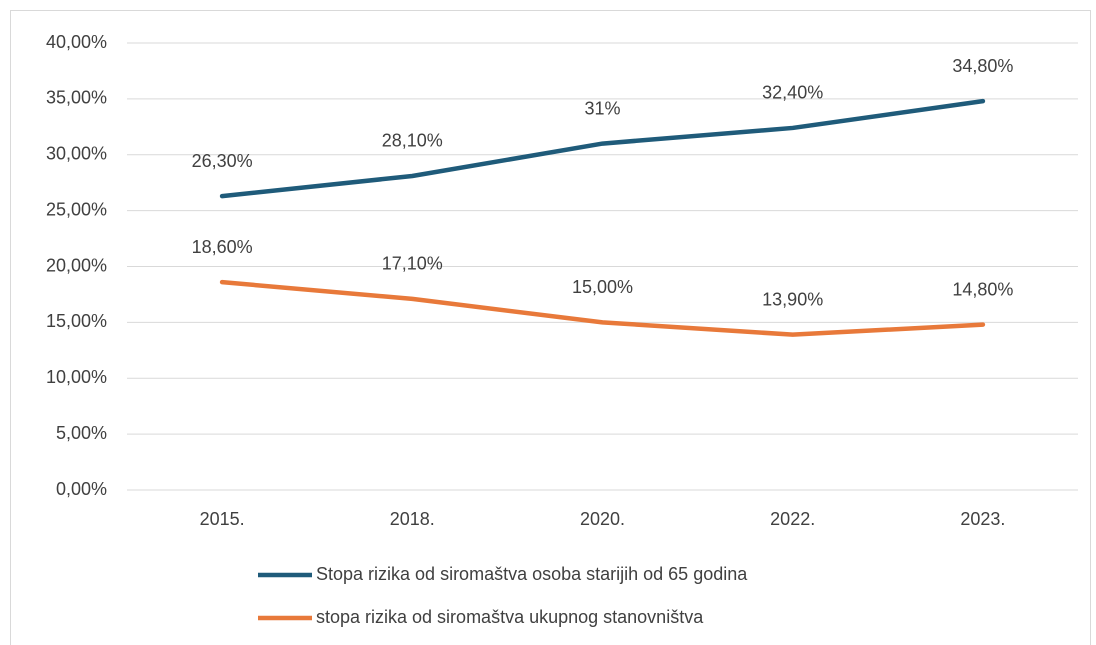  What do you see at coordinates (792, 299) in the screenshot?
I see `data-label: 13,90%` at bounding box center [792, 299].